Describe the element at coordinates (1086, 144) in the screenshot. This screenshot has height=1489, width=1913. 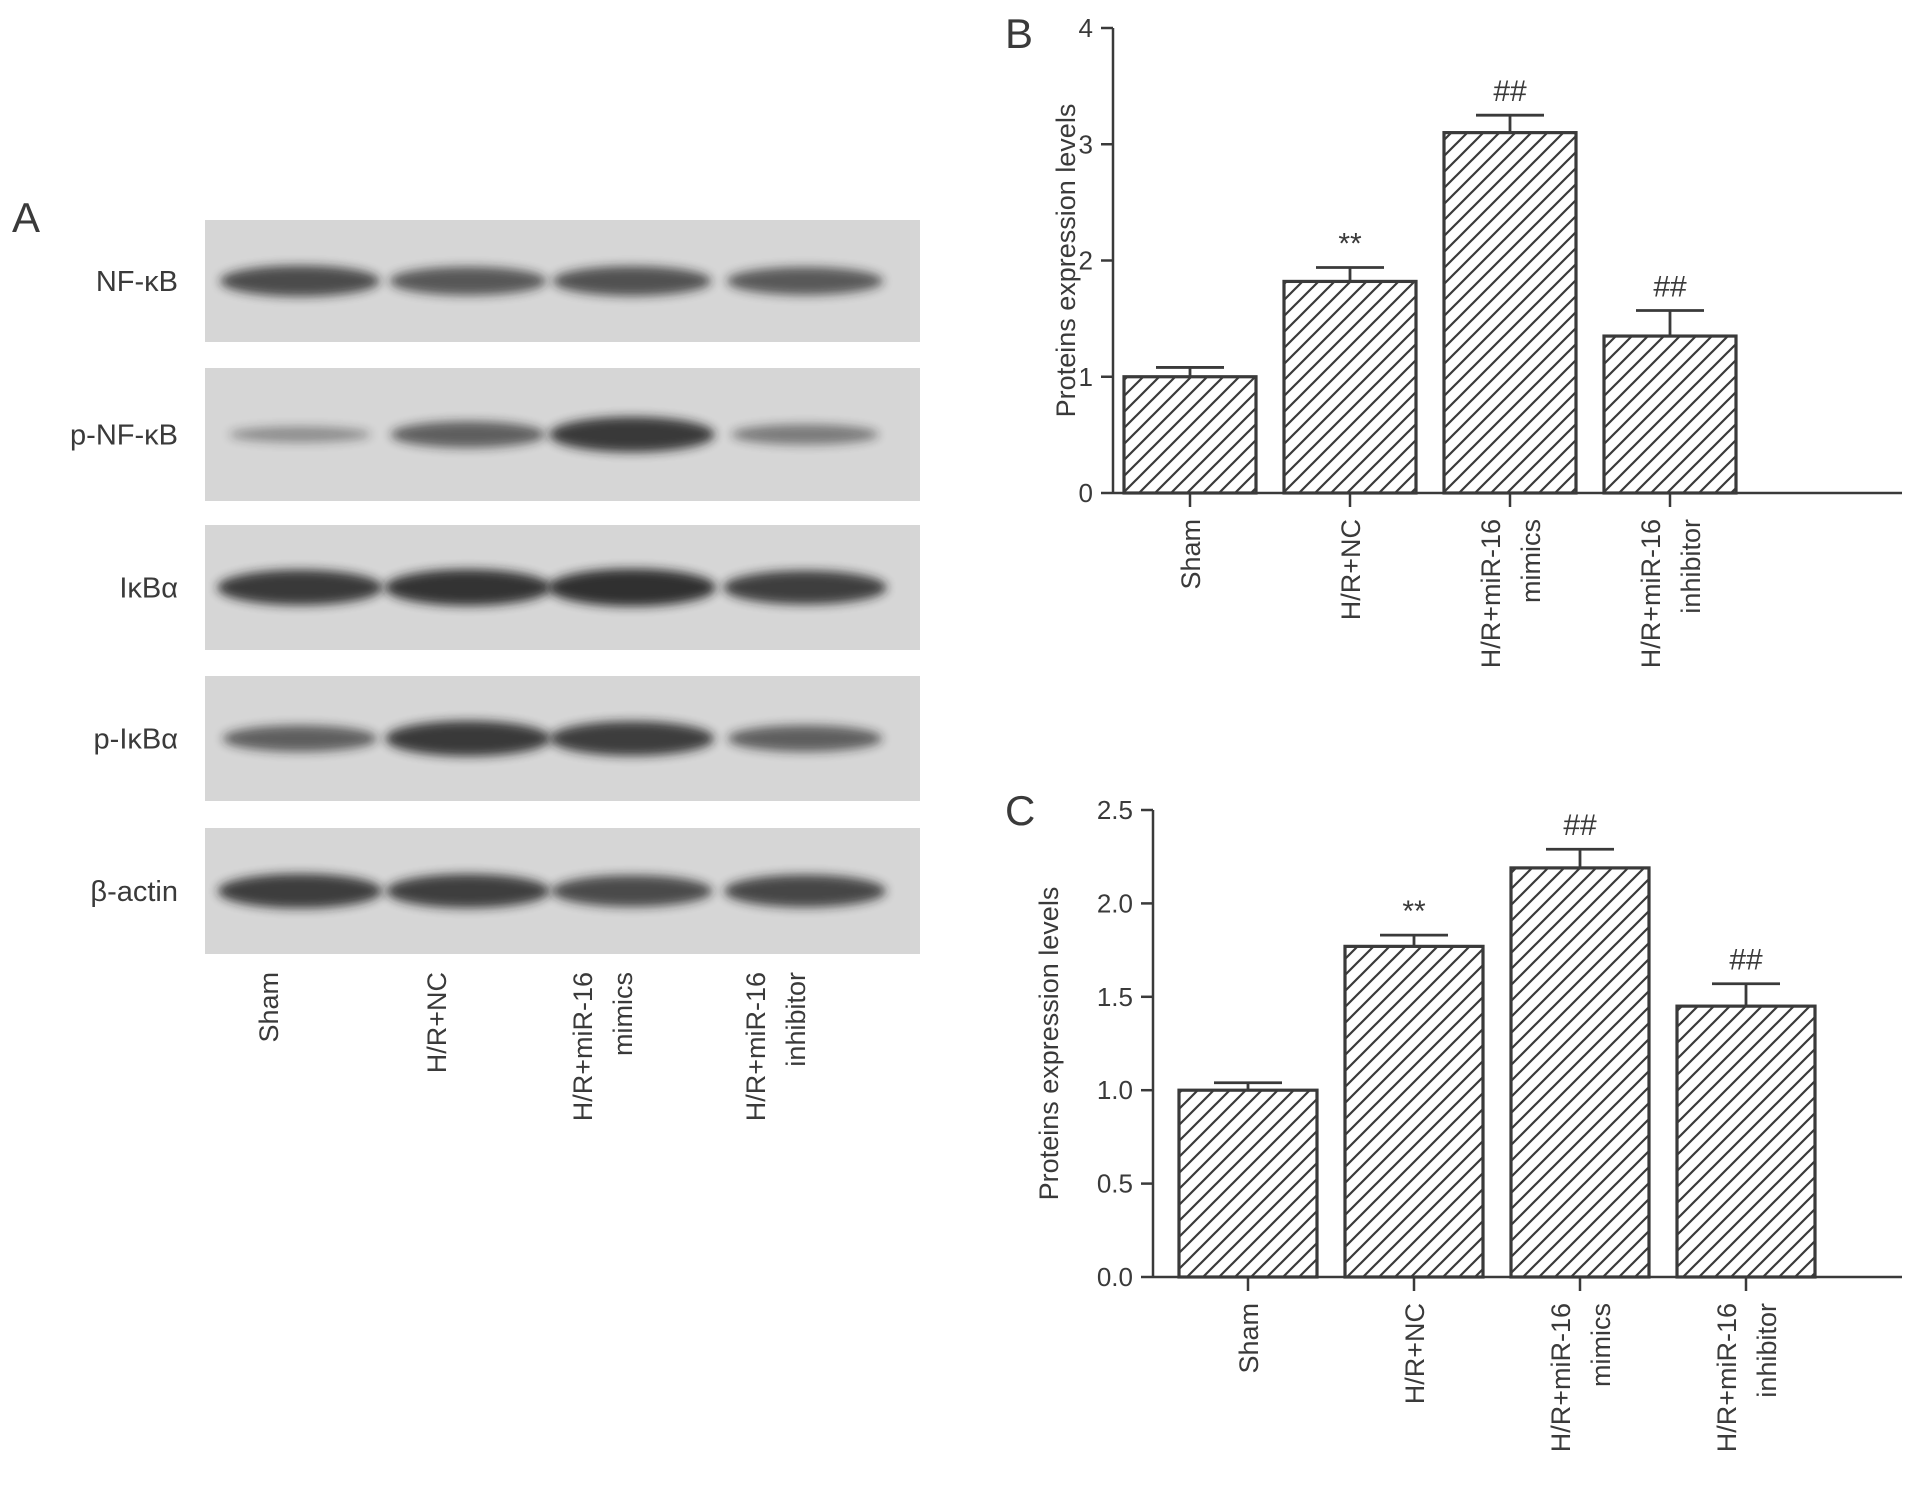
I see `y-tick-label: 3` at that location.